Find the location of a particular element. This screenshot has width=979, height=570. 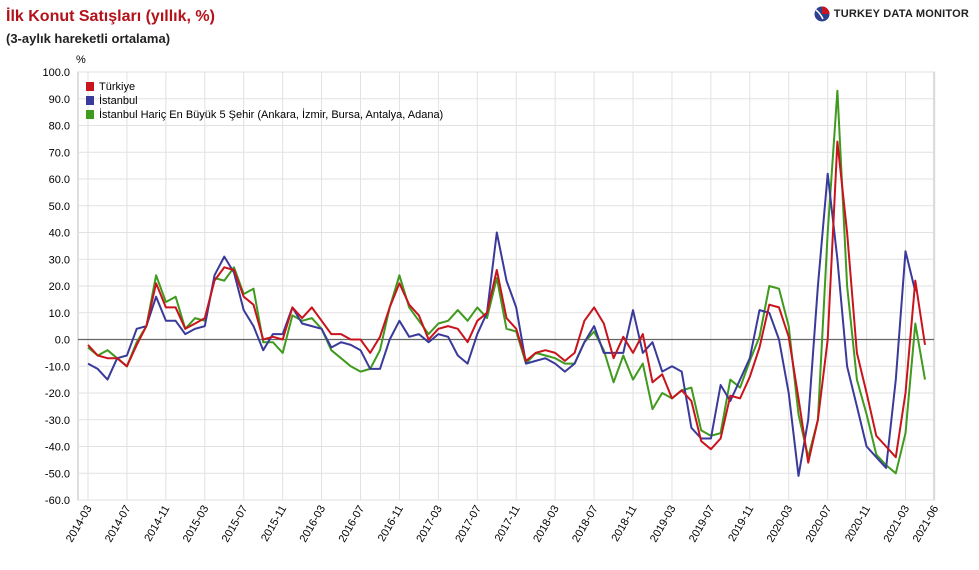

logo-globe-icon is located at coordinates (822, 14).